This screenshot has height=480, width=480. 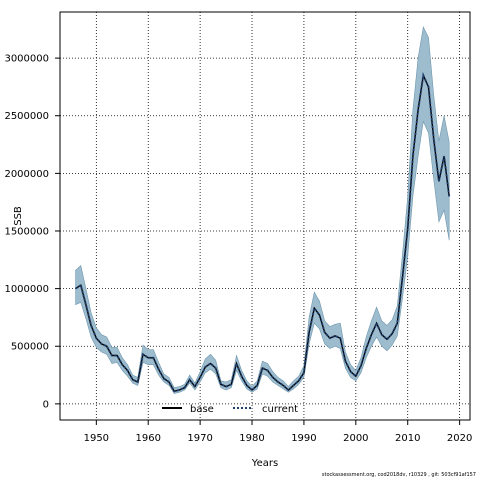 What do you see at coordinates (199, 438) in the screenshot?
I see `x-tick-label: 1970` at bounding box center [199, 438].